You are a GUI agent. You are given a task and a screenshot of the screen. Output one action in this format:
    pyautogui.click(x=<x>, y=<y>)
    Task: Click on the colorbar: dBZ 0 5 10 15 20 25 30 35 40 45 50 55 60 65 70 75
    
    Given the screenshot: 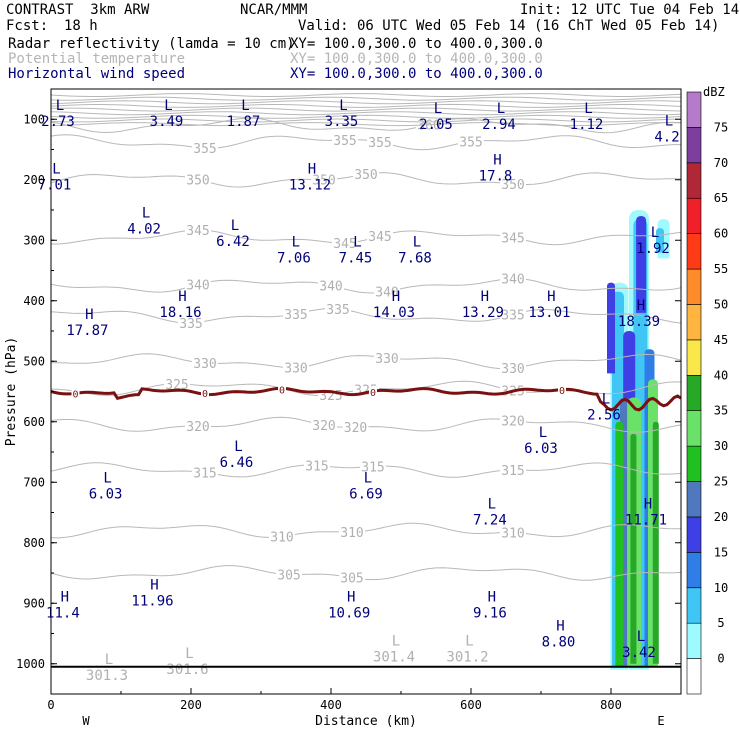 What is the action you would take?
    pyautogui.click(x=707, y=390)
    